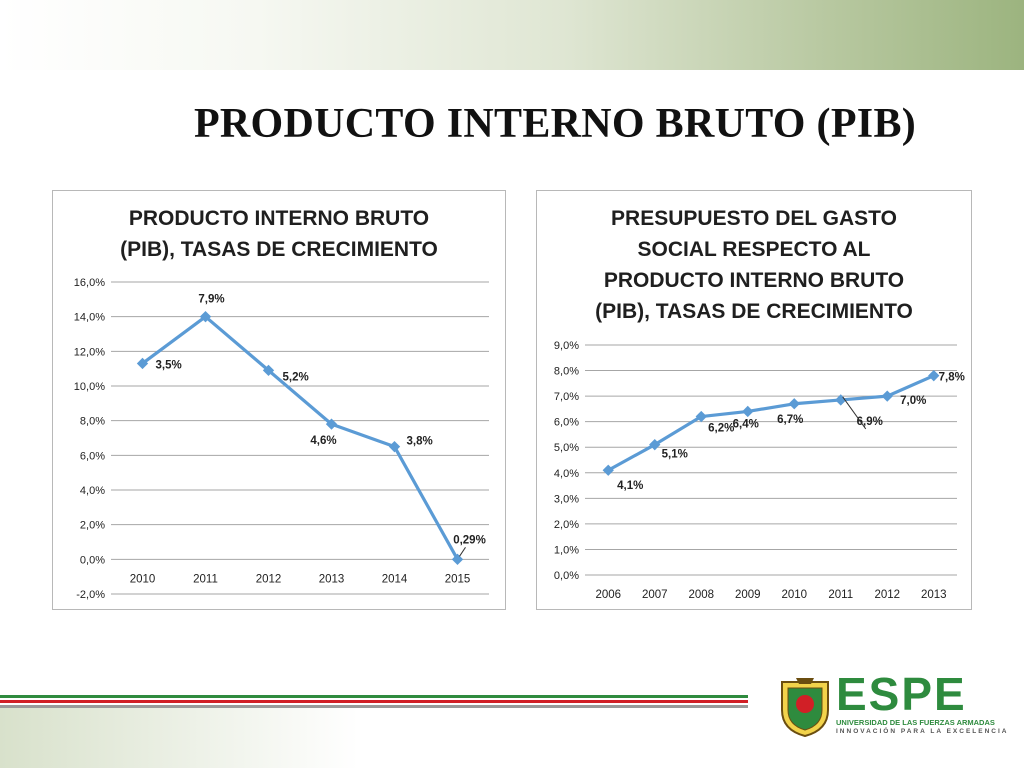 The height and width of the screenshot is (768, 1024). What do you see at coordinates (754, 218) in the screenshot?
I see `chart-title-line-1: PRESUPUESTO DEL GASTO` at bounding box center [754, 218].